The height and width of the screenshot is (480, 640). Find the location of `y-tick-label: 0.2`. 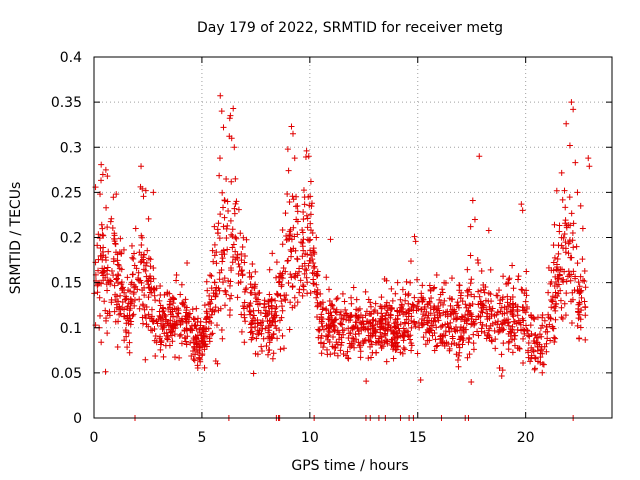

y-tick-label: 0.2 is located at coordinates (71, 239).